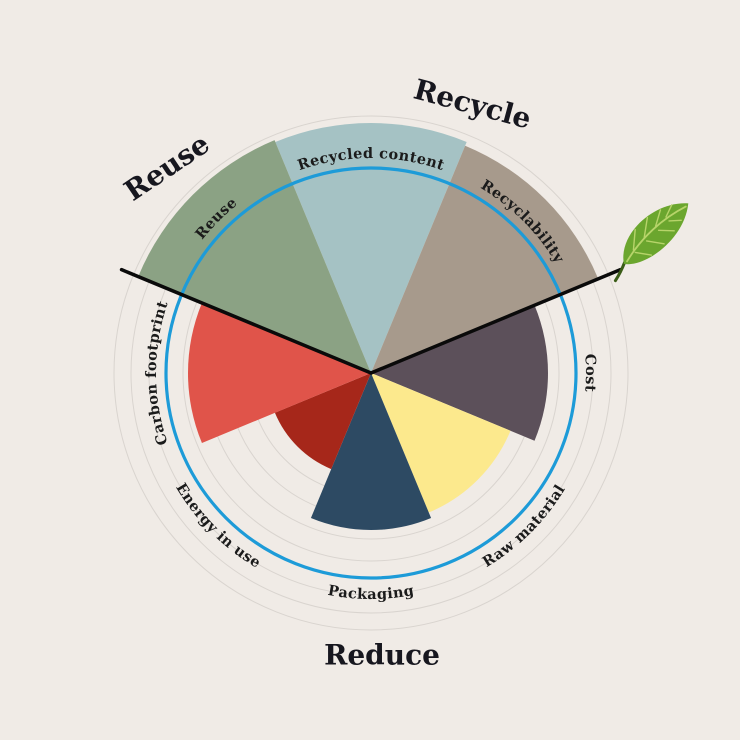 This screenshot has height=740, width=740. I want to click on segment-recycled-content, so click(371, 248).